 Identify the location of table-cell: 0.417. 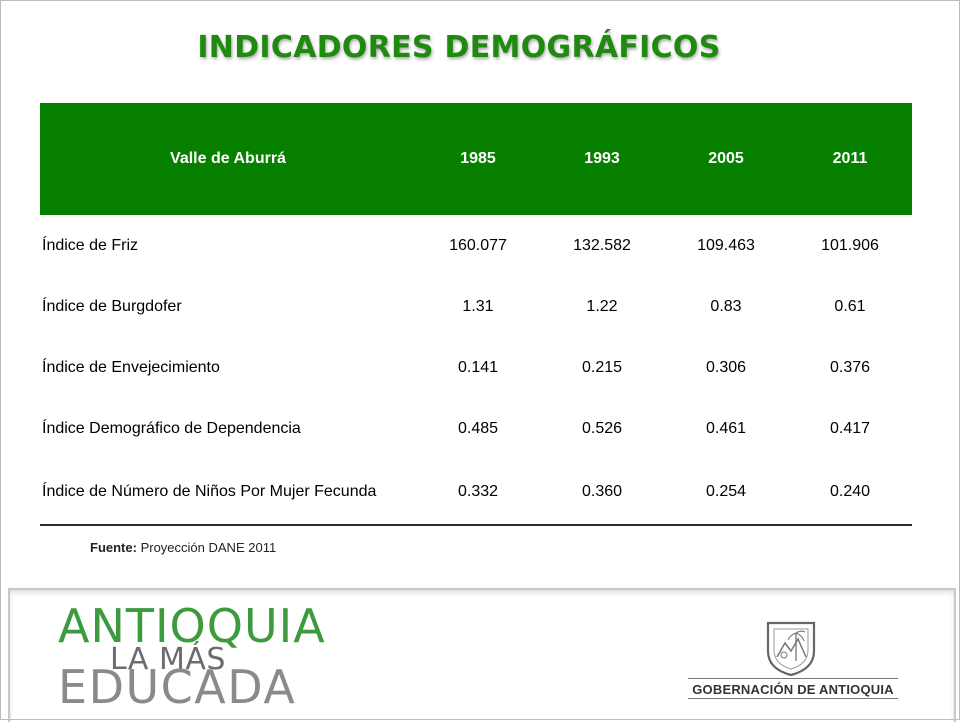
(850, 428).